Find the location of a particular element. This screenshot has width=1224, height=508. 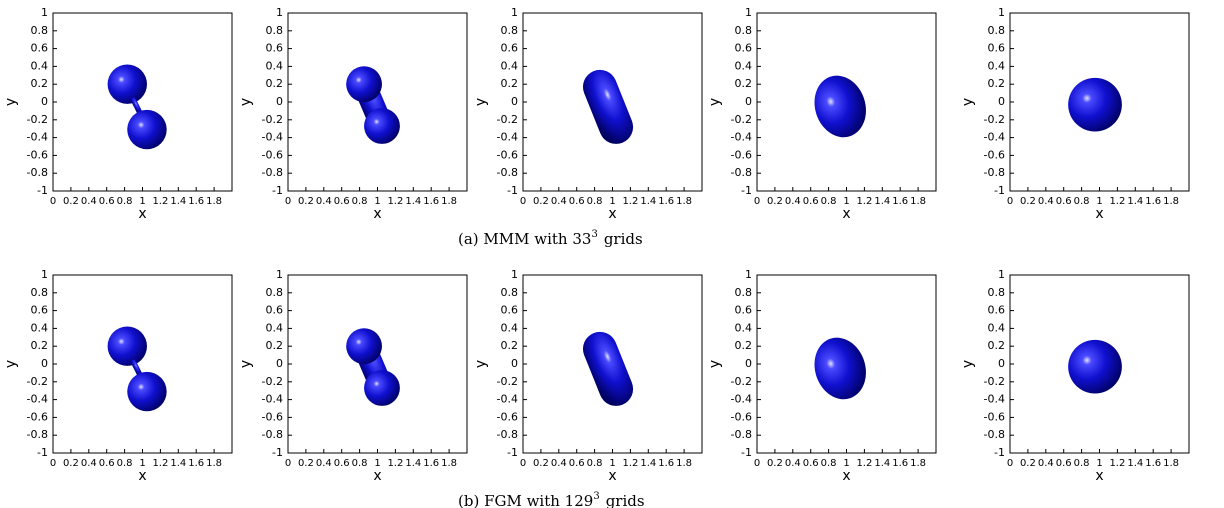

caption-exponent: 3 is located at coordinates (596, 496).